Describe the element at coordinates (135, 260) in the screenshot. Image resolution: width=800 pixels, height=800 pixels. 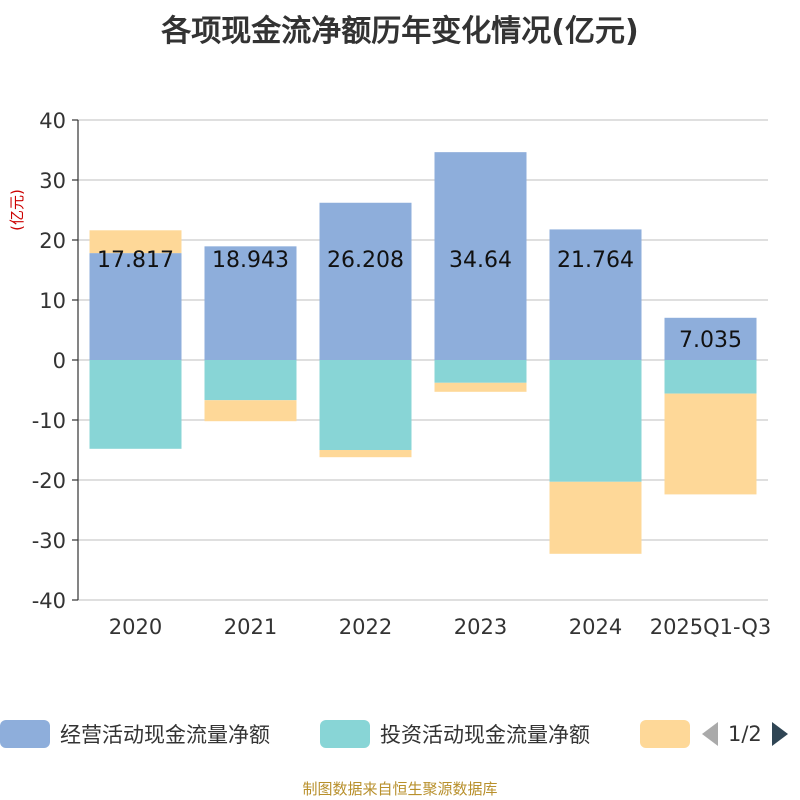
I see `data-label-2020: 17.817` at that location.